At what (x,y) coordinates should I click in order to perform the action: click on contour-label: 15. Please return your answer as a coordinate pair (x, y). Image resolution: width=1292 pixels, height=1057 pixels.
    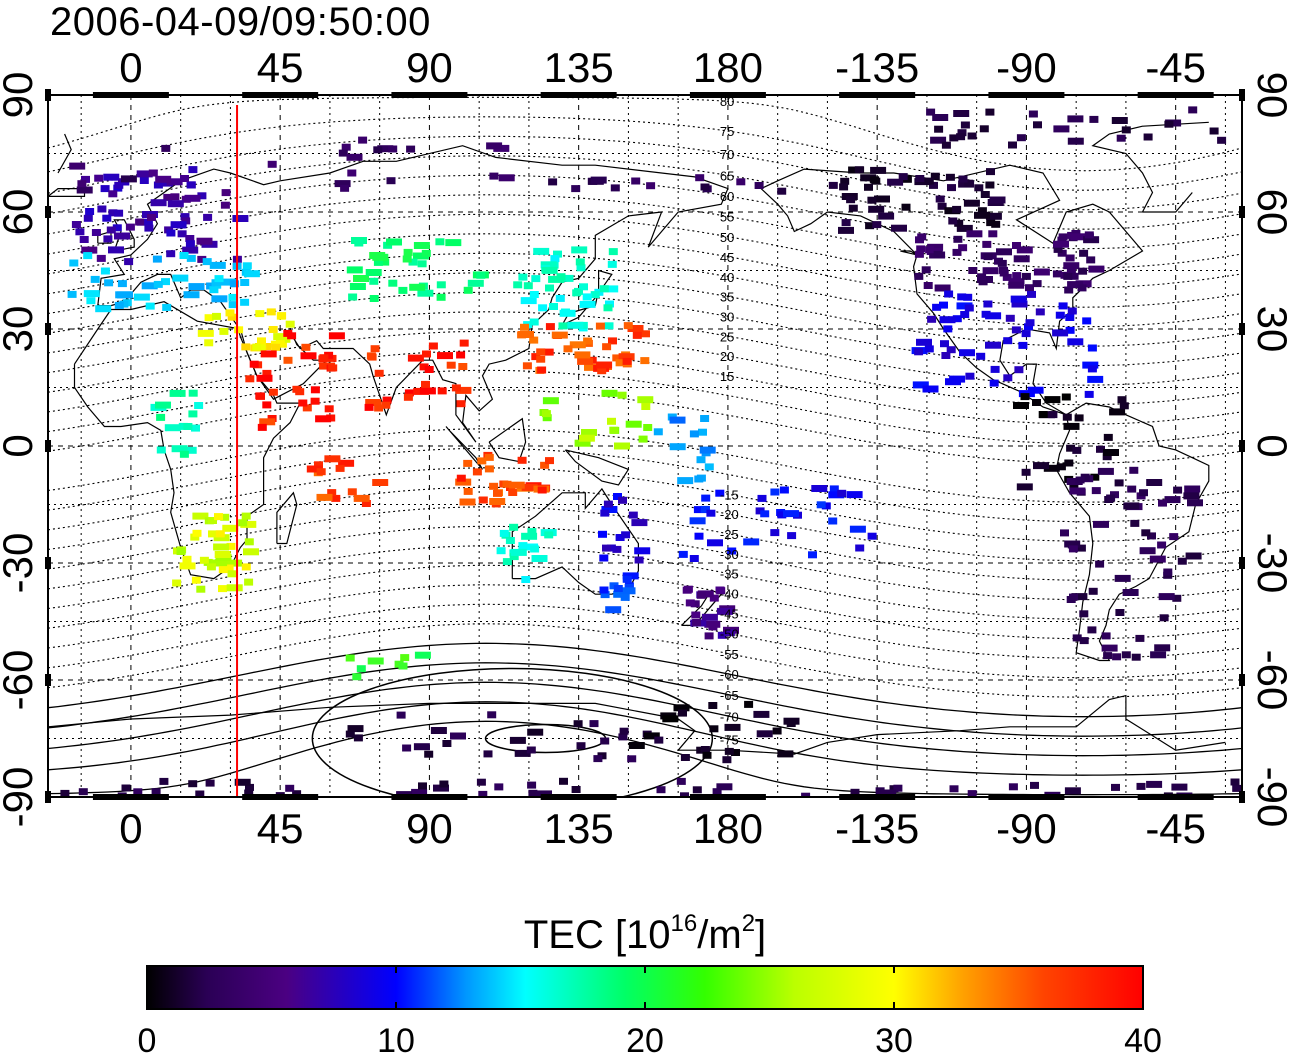
    Looking at the image, I should click on (727, 376).